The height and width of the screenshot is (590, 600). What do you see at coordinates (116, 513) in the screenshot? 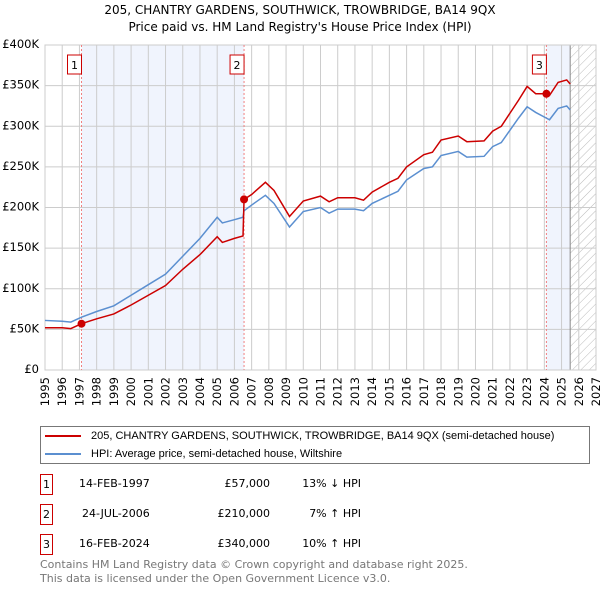
I see `sale-date: 24-JUL-2006` at bounding box center [116, 513].